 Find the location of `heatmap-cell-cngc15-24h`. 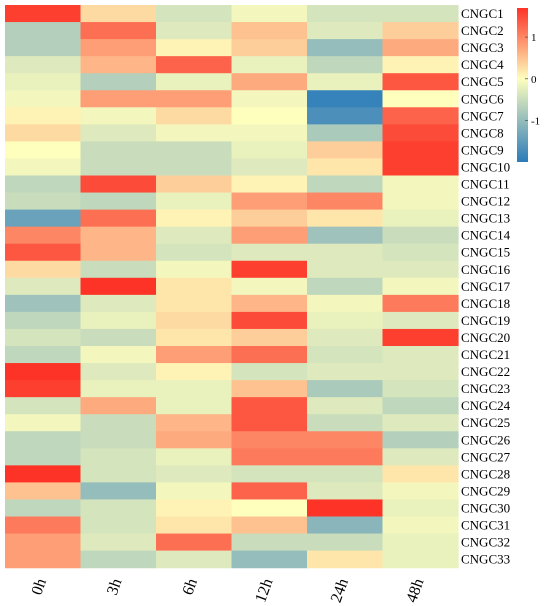

heatmap-cell-cngc15-24h is located at coordinates (345, 252).